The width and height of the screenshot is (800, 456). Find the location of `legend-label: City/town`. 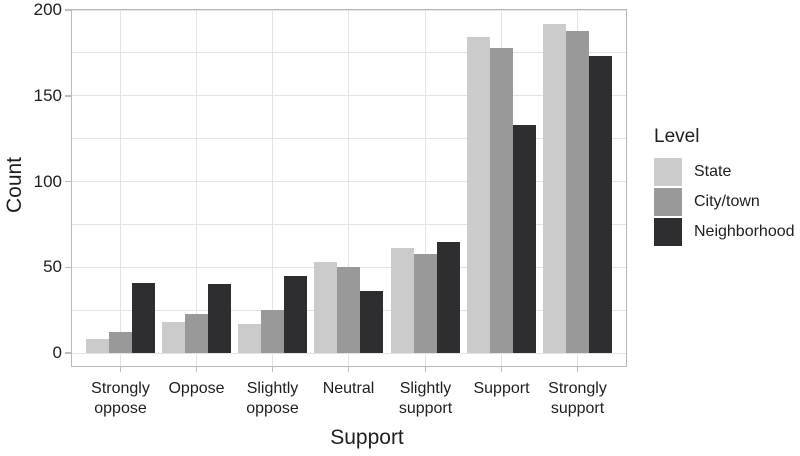

legend-label: City/town is located at coordinates (727, 201).